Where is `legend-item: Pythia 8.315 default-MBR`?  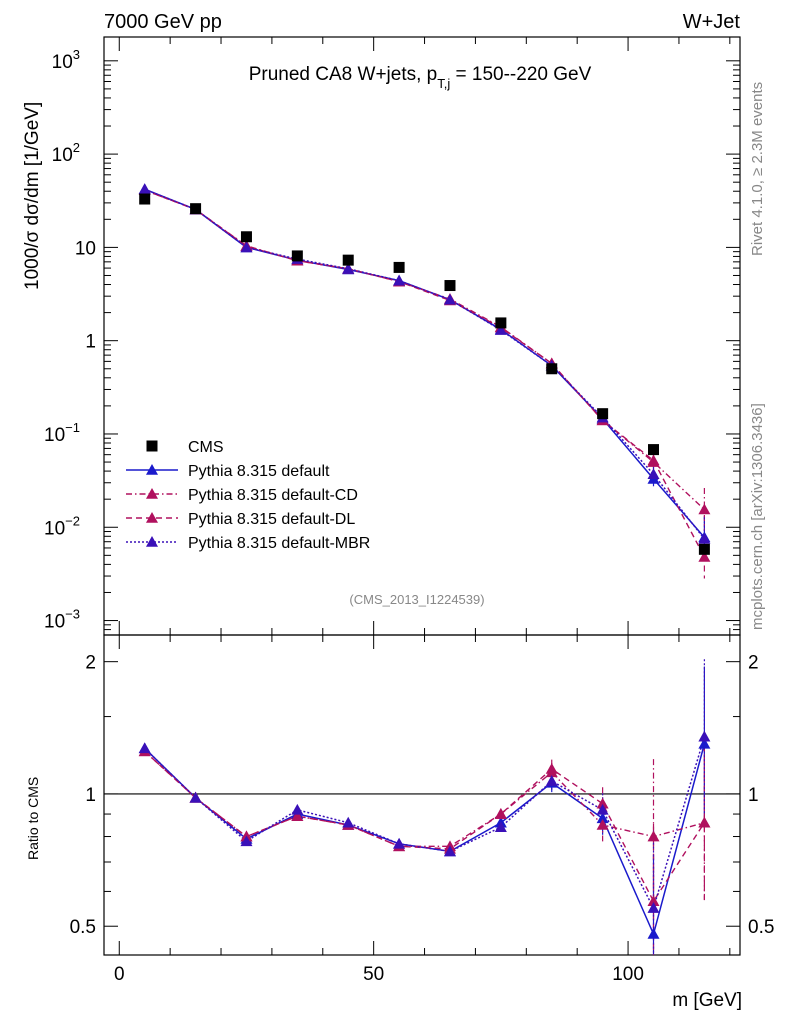
legend-item: Pythia 8.315 default-MBR is located at coordinates (248, 543).